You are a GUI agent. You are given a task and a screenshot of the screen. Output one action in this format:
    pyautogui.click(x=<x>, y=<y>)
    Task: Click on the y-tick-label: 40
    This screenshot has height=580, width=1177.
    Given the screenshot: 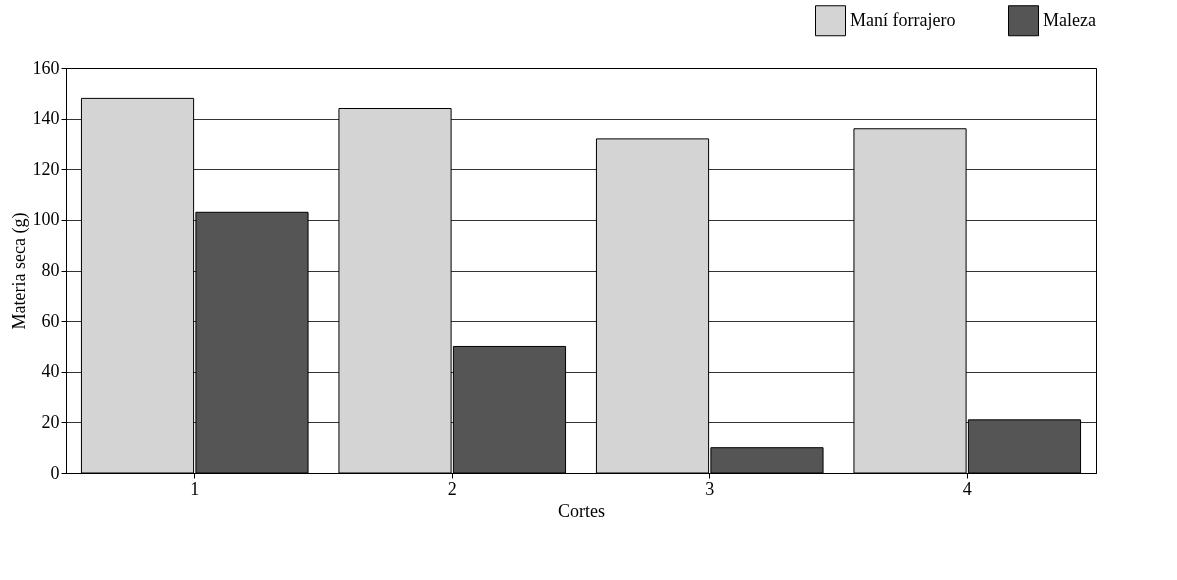 What is the action you would take?
    pyautogui.click(x=50, y=371)
    